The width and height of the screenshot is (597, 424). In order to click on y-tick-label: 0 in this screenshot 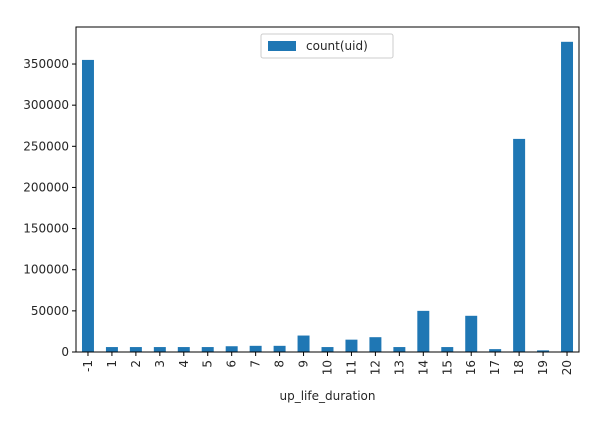, I will do `click(65, 352)`.